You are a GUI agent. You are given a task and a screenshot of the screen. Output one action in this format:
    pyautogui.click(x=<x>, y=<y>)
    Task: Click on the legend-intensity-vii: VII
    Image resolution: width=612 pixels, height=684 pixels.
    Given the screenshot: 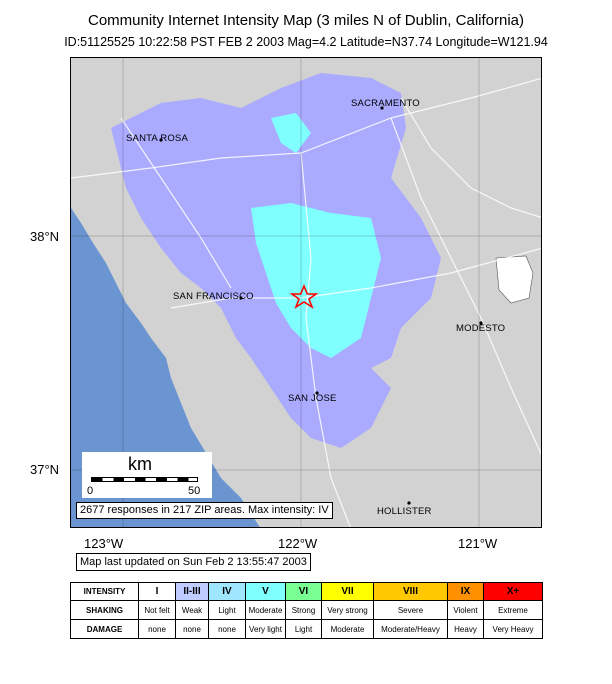 What is the action you would take?
    pyautogui.click(x=347, y=591)
    